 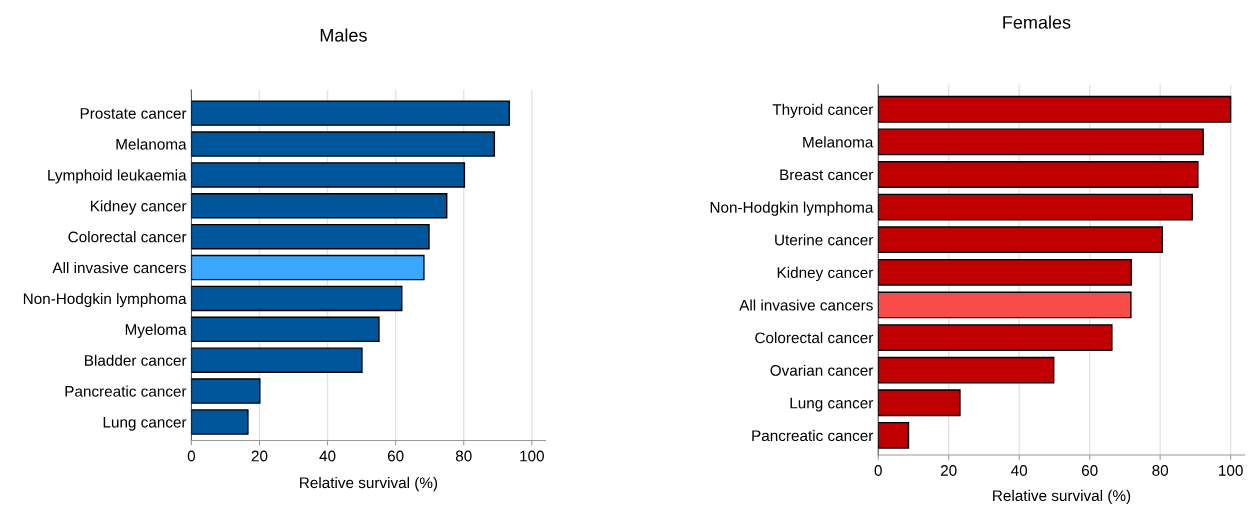 What do you see at coordinates (827, 175) in the screenshot?
I see `y-tick-label: Breast cancer` at bounding box center [827, 175].